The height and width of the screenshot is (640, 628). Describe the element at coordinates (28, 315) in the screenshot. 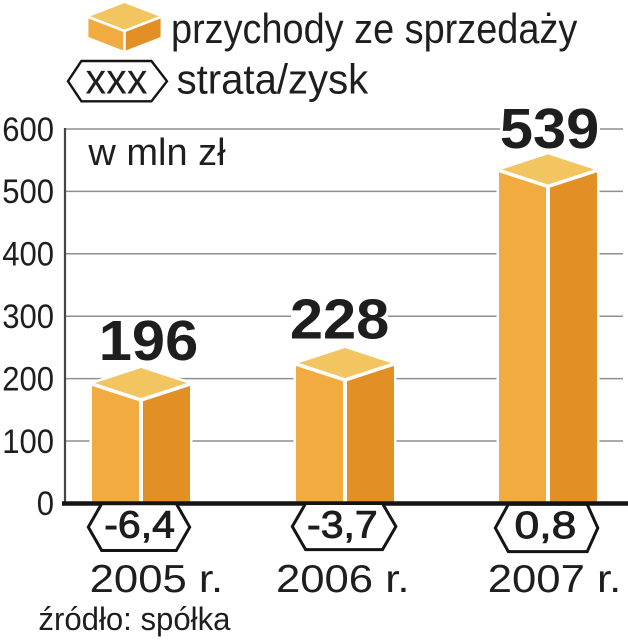

I see `svg-text: 300` at that location.